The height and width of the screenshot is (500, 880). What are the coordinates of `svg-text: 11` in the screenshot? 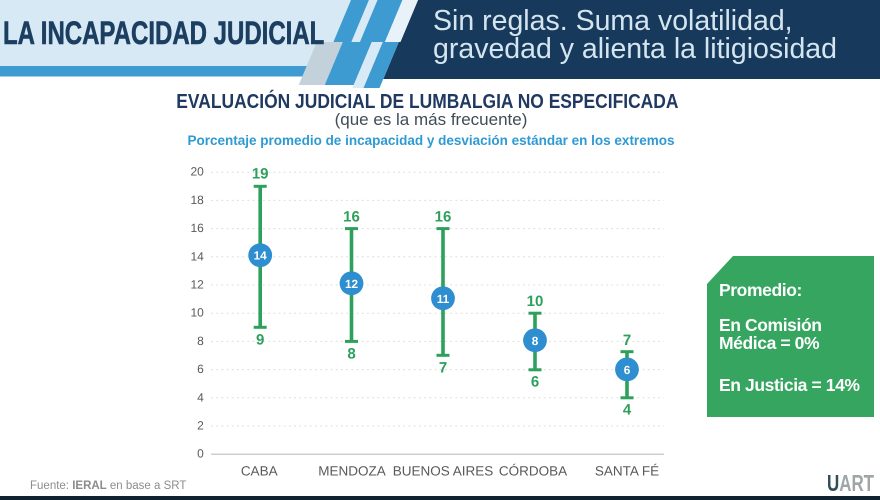 It's located at (443, 299).